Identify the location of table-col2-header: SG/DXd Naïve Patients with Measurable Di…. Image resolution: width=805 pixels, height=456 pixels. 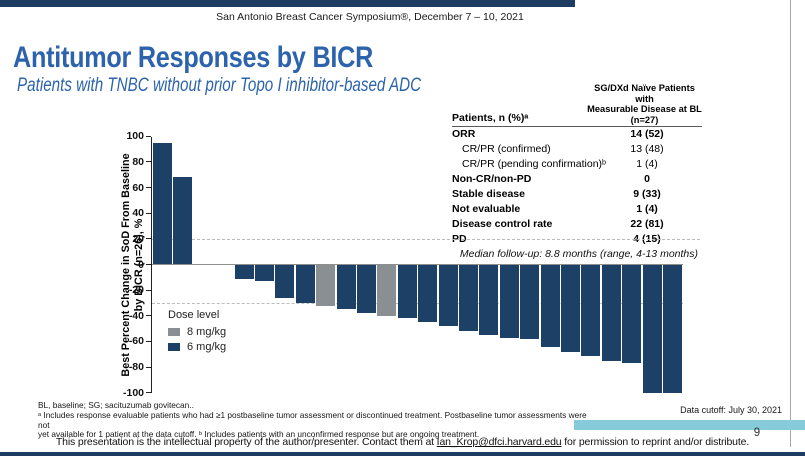
(644, 104).